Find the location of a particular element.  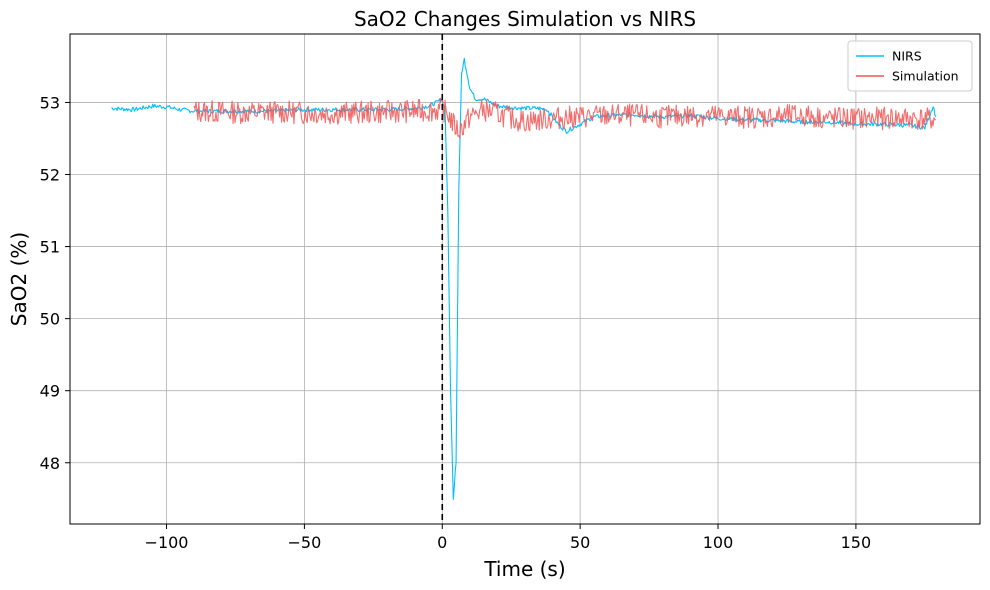

series-line-simulation is located at coordinates (564, 118).